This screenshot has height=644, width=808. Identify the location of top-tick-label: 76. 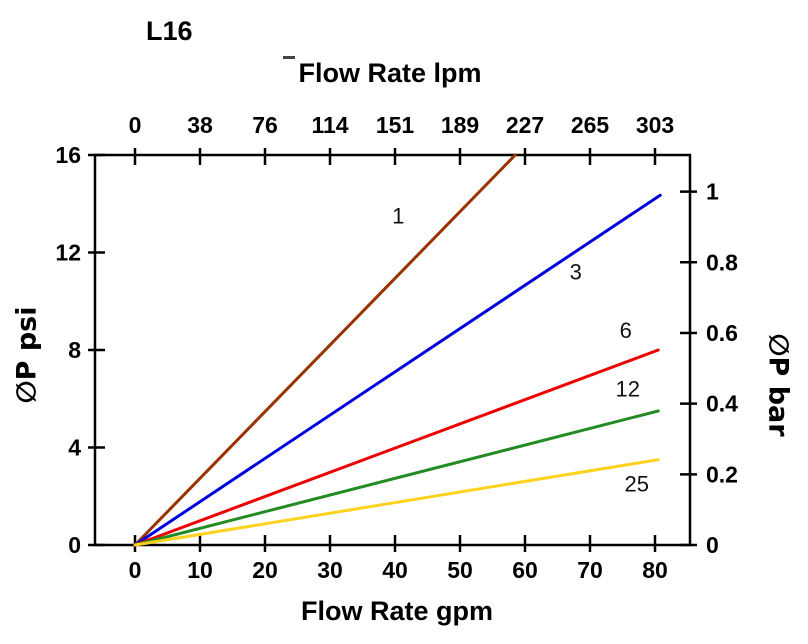
(265, 125).